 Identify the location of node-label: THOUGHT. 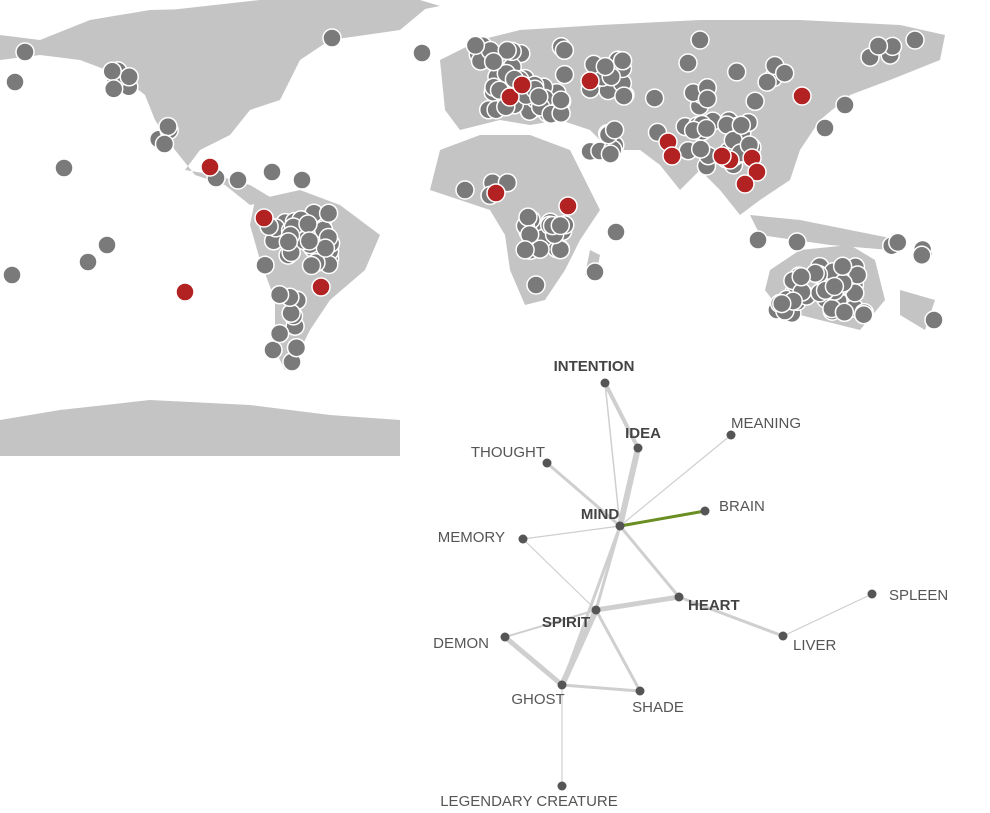
(508, 452).